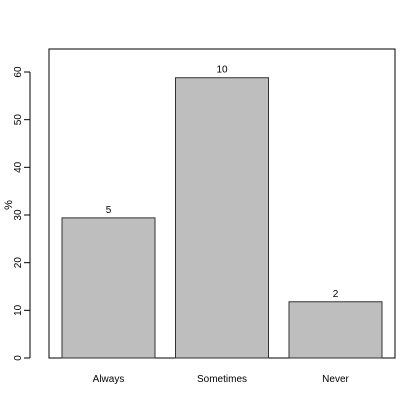 The width and height of the screenshot is (420, 420). Describe the element at coordinates (222, 70) in the screenshot. I see `data-label: 10` at that location.